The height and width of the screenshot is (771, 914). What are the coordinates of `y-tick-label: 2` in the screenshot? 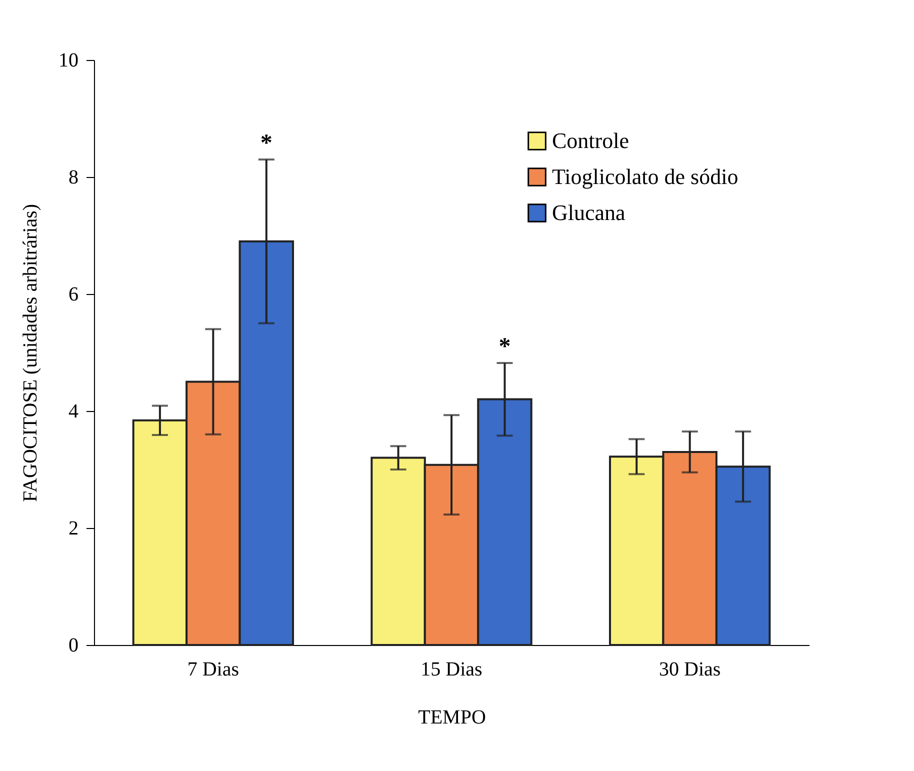 It's located at (73, 529).